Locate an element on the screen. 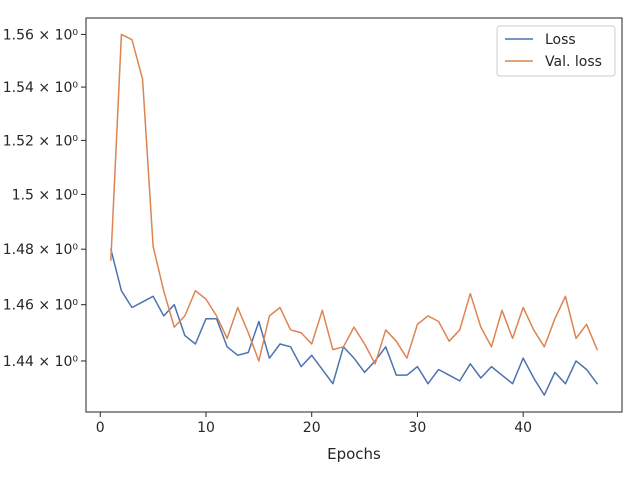 This screenshot has height=480, width=640. y-tick-label: 1.46 × 10⁰ is located at coordinates (41, 306).